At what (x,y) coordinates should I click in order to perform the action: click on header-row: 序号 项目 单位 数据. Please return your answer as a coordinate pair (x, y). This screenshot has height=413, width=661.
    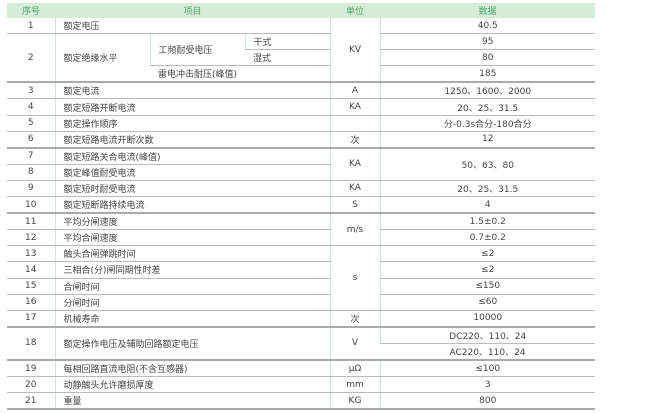
    Looking at the image, I should click on (301, 10).